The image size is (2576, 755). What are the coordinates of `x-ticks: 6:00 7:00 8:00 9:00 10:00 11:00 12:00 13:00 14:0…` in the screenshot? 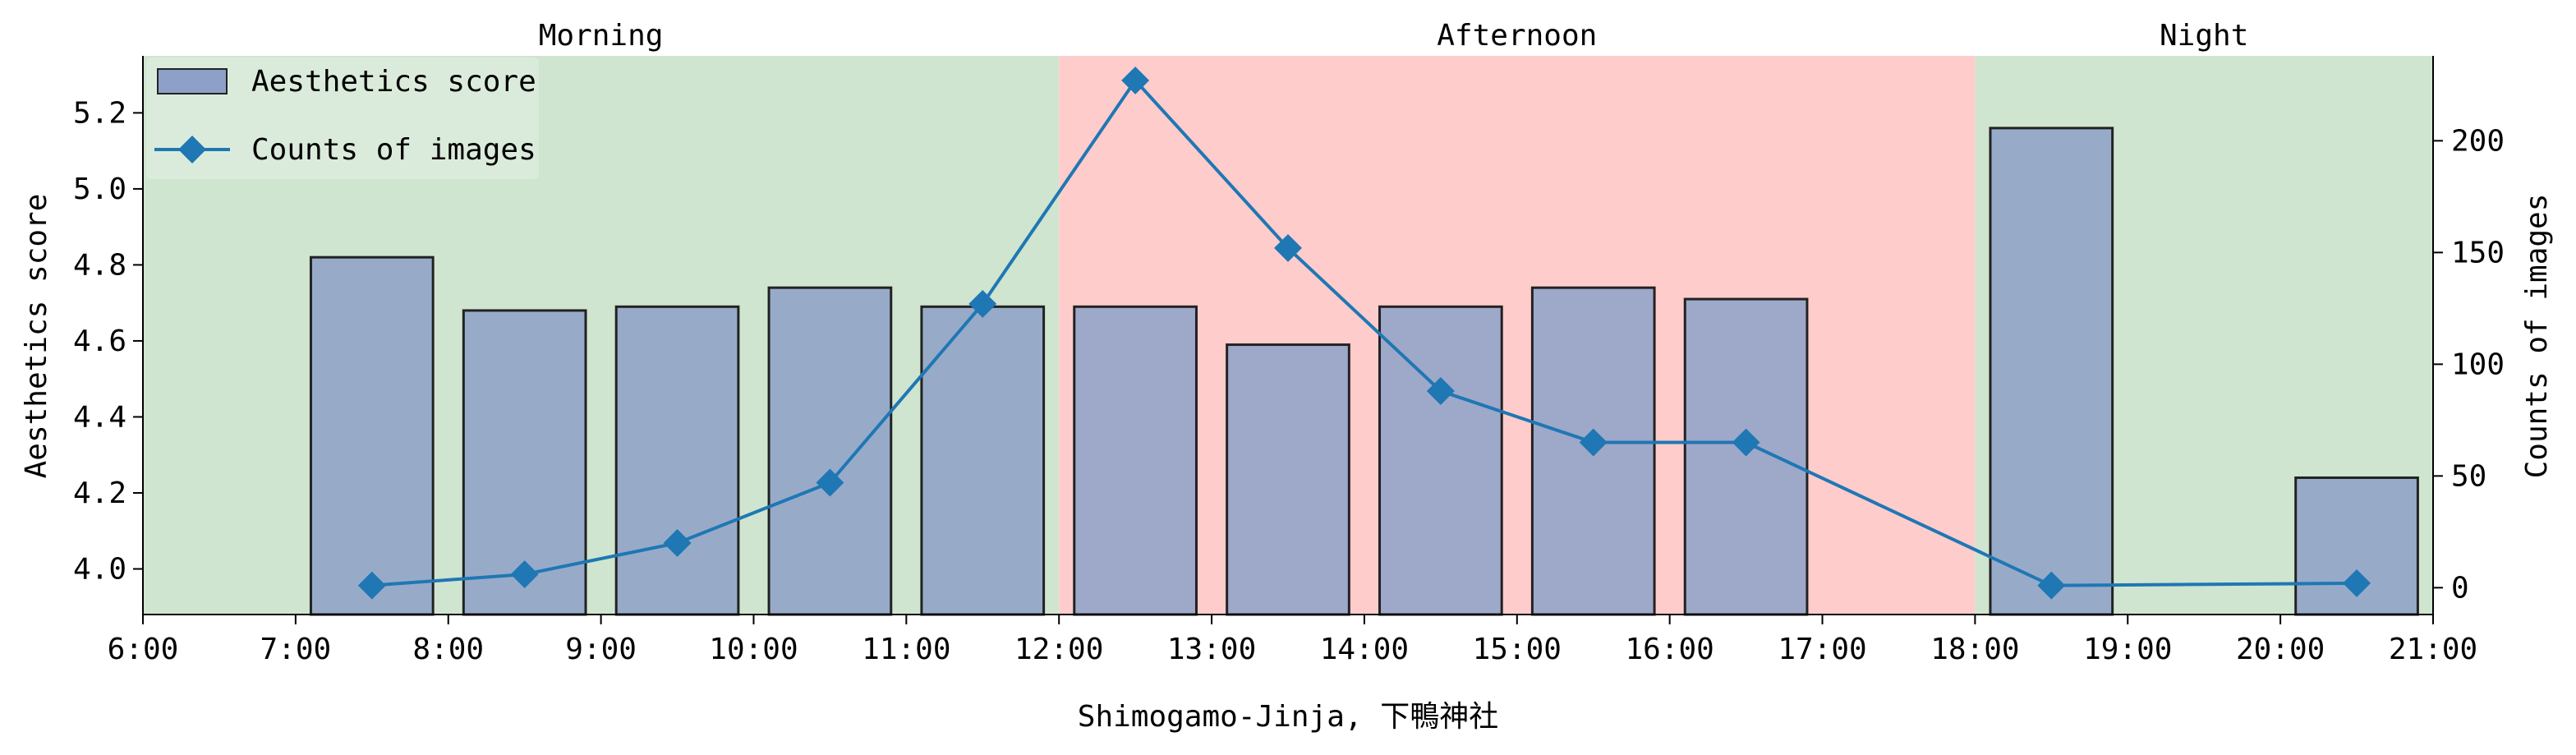 It's located at (1292, 640).